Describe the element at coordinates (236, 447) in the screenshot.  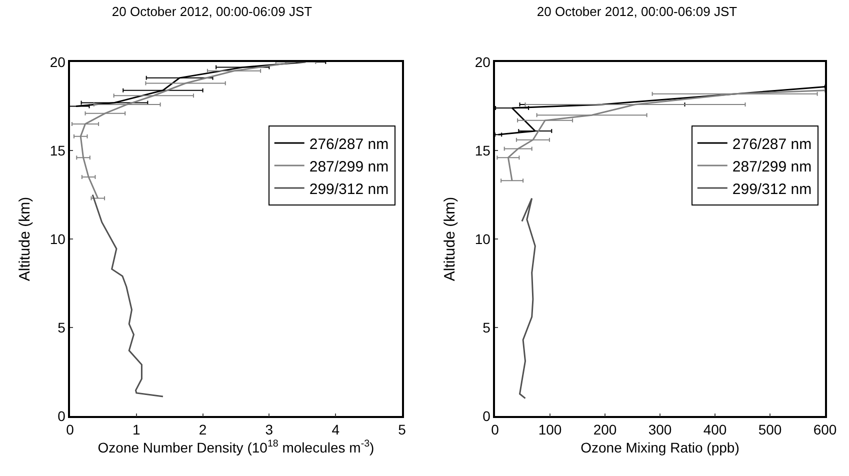
I see `x-axis-title: Ozone Number Density (10$^{18}$ molecules m$^{-3}$)` at that location.